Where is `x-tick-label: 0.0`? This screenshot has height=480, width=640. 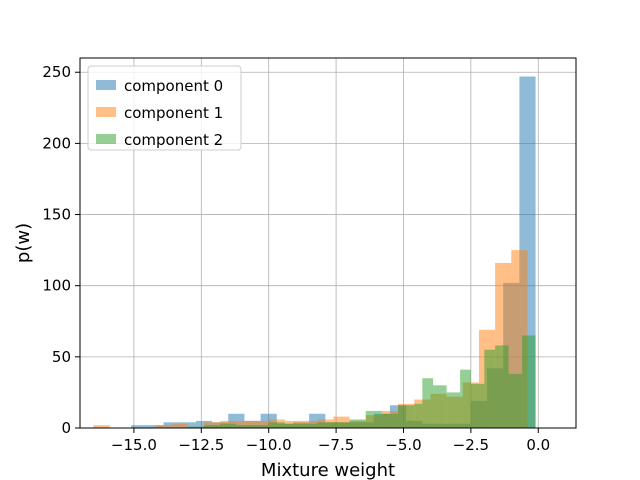 x-tick-label: 0.0 is located at coordinates (538, 445).